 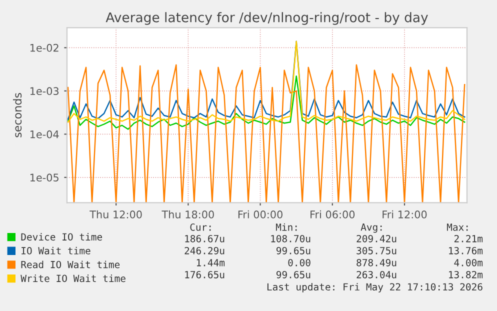 I want to click on text: Cur:, so click(x=200, y=227).